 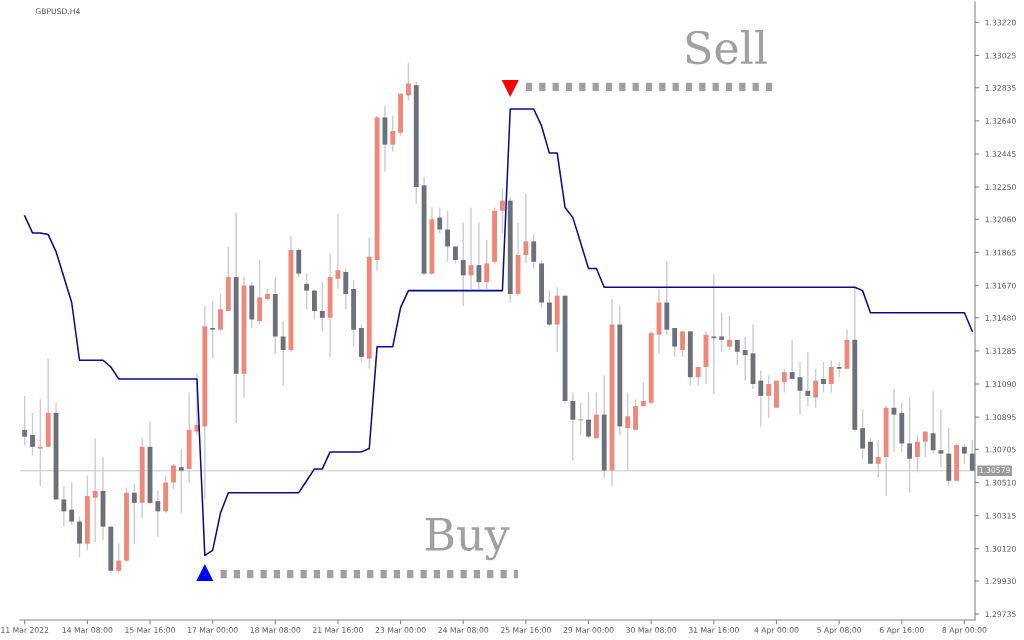 I want to click on series-label: Buy, so click(x=467, y=539).